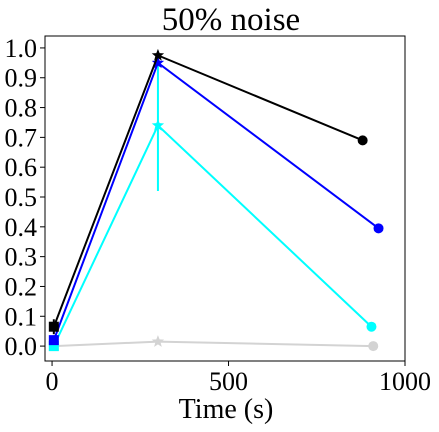 The height and width of the screenshot is (432, 439). I want to click on x-tick-label: 1000, so click(405, 381).